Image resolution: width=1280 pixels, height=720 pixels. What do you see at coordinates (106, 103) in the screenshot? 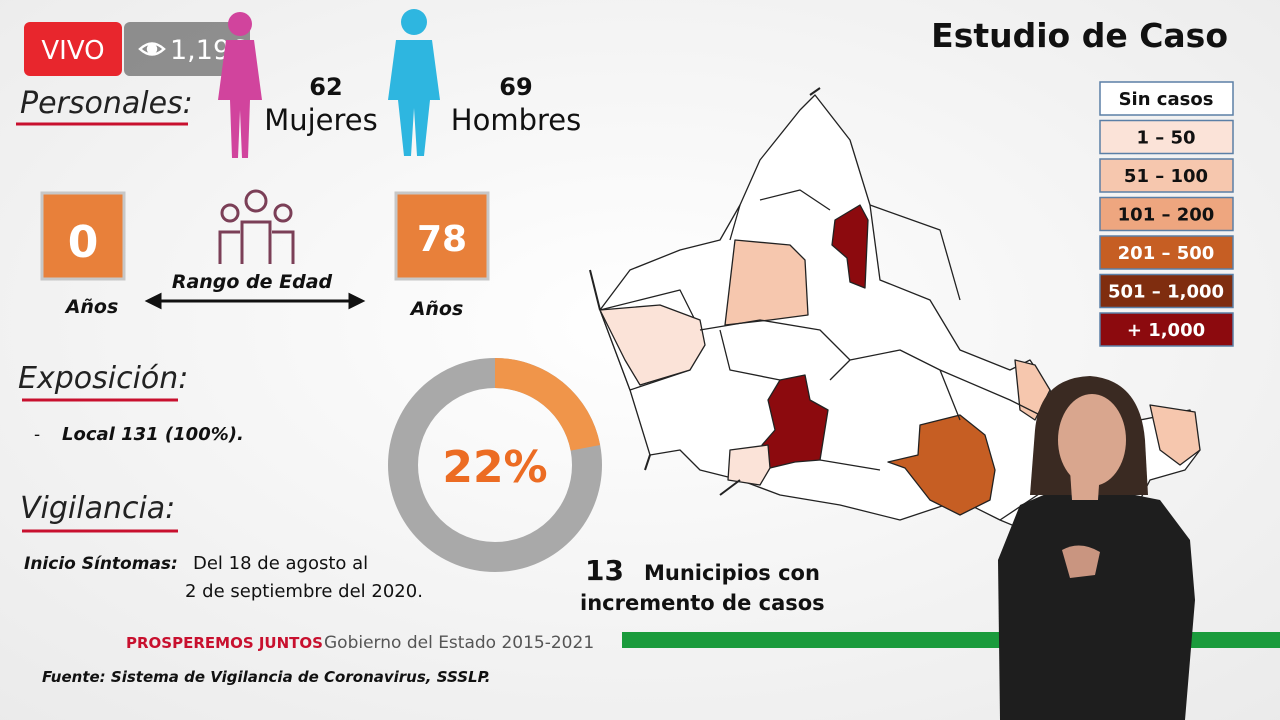
I see `section-heading: Personales:` at bounding box center [106, 103].